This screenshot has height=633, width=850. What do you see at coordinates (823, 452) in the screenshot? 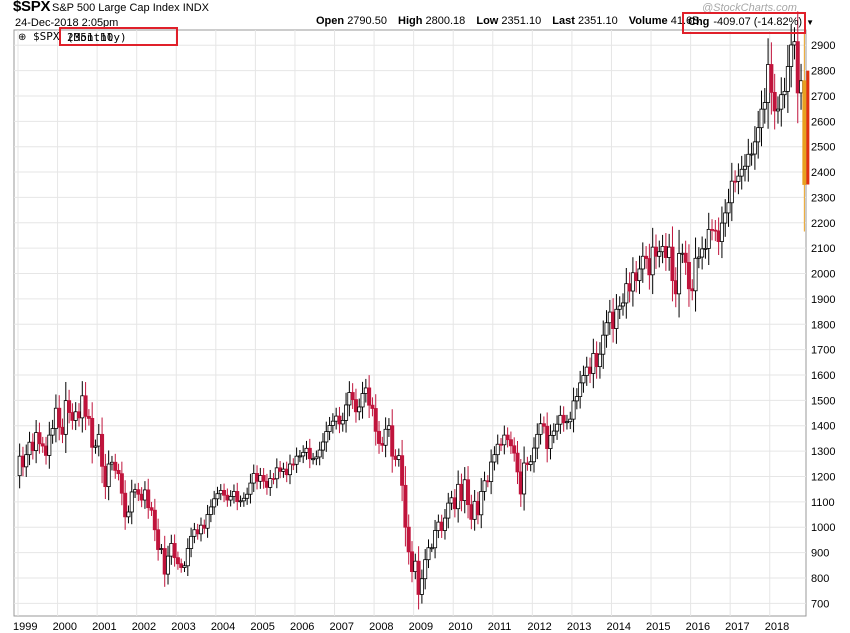
I see `y-tick-label: 1300` at bounding box center [823, 452].